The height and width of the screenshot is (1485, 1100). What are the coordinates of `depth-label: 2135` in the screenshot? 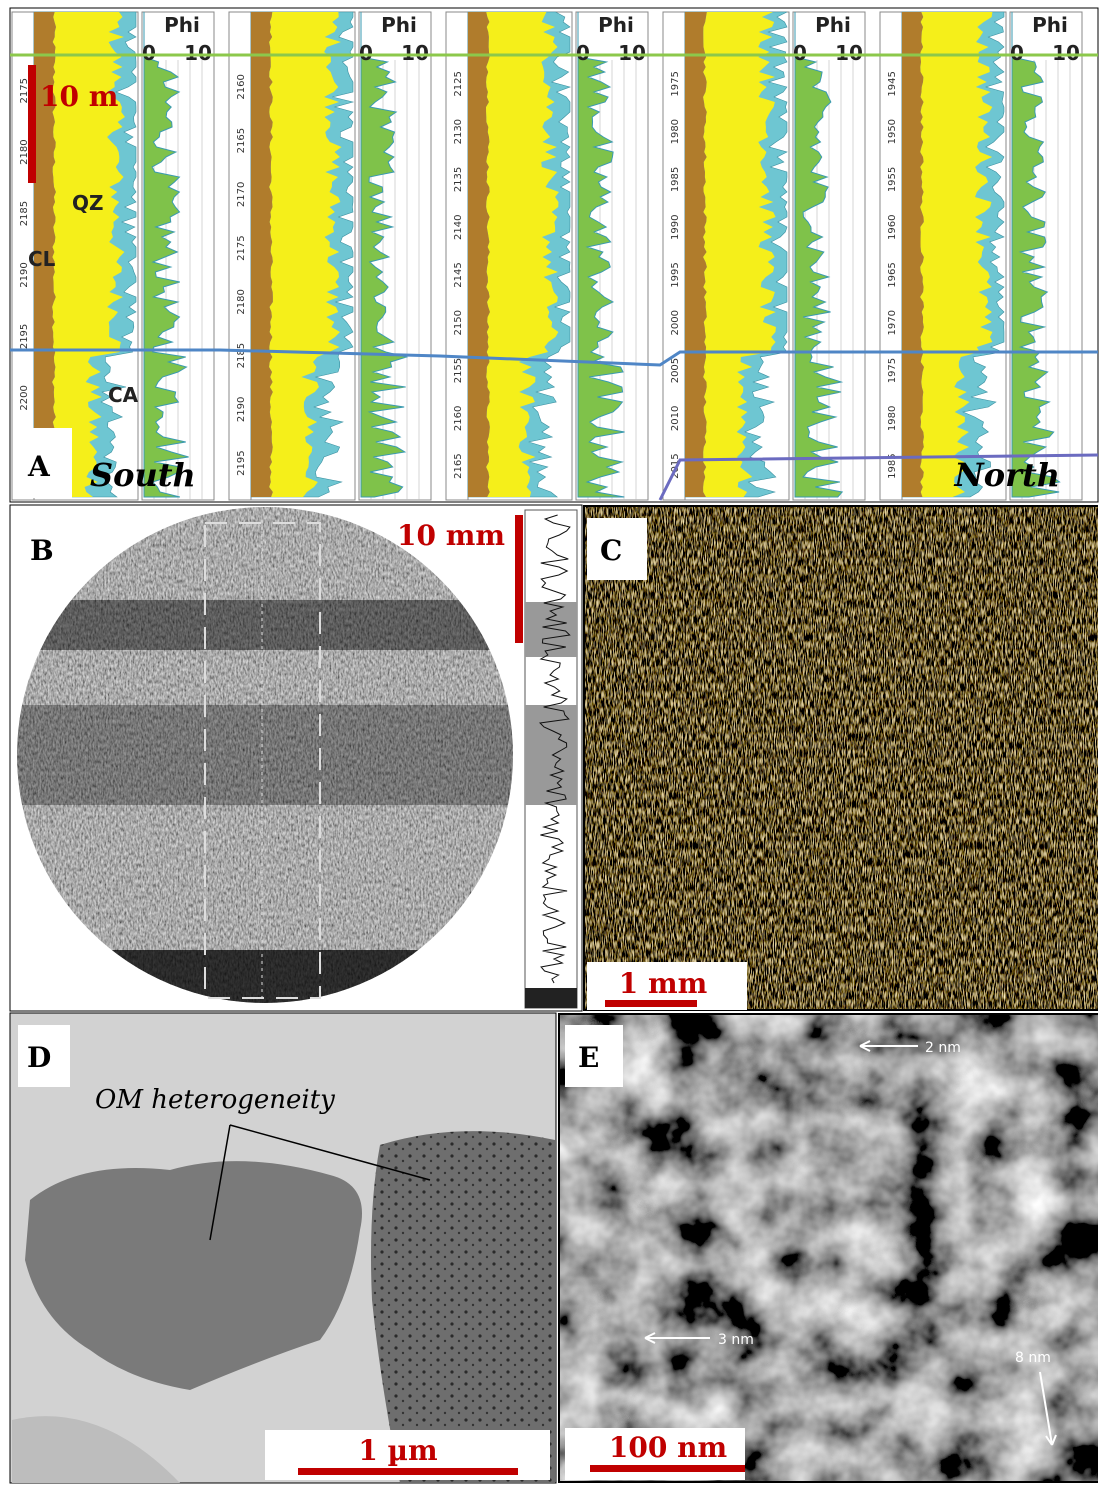 It's located at (458, 179).